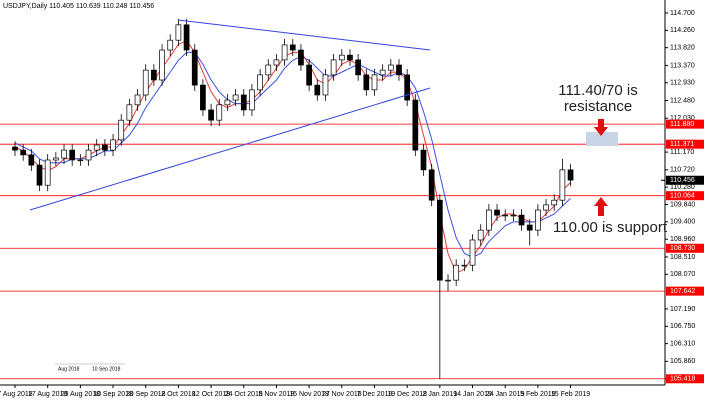 Image resolution: width=708 pixels, height=402 pixels. What do you see at coordinates (682, 222) in the screenshot?
I see `y-tick-label: 109.400` at bounding box center [682, 222].